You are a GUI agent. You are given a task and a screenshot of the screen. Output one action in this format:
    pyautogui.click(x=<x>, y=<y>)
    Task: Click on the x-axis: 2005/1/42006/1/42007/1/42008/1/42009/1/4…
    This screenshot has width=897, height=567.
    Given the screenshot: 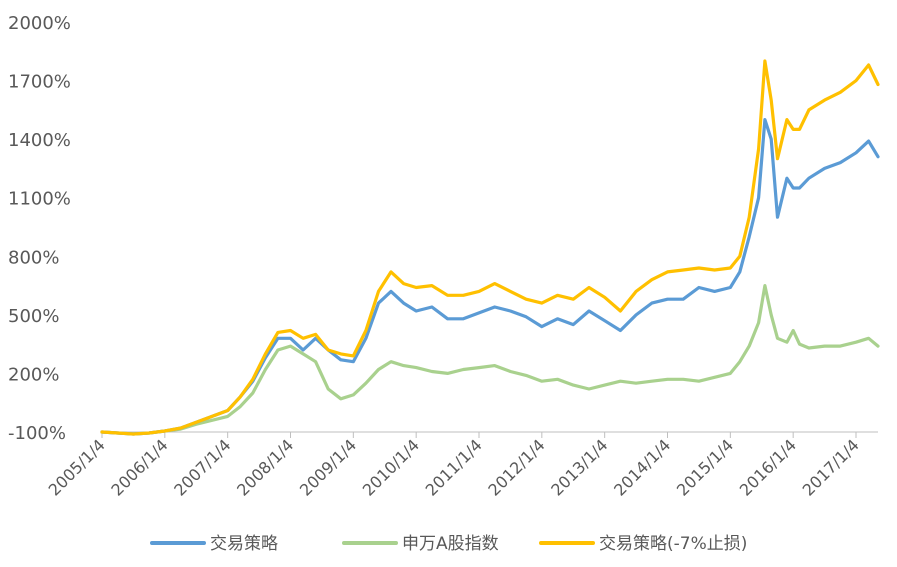 What is the action you would take?
    pyautogui.click(x=461, y=465)
    